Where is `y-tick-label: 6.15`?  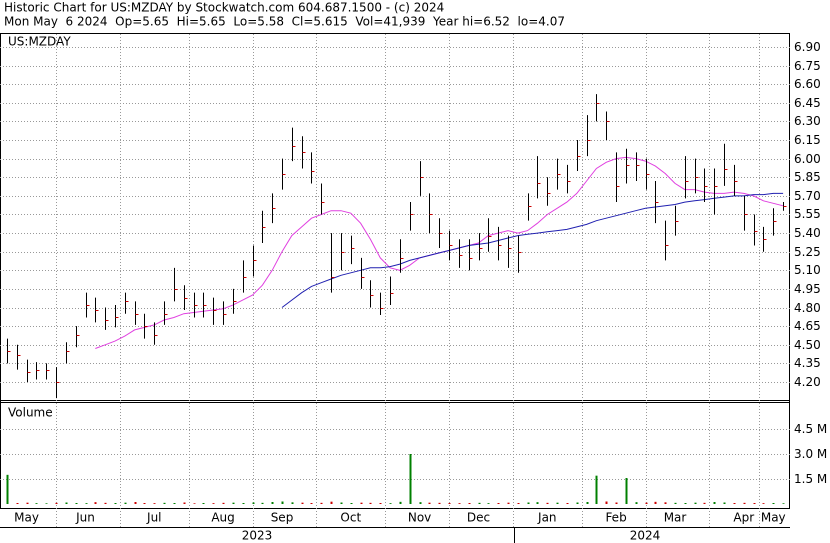 y-tick-label: 6.15 is located at coordinates (807, 140).